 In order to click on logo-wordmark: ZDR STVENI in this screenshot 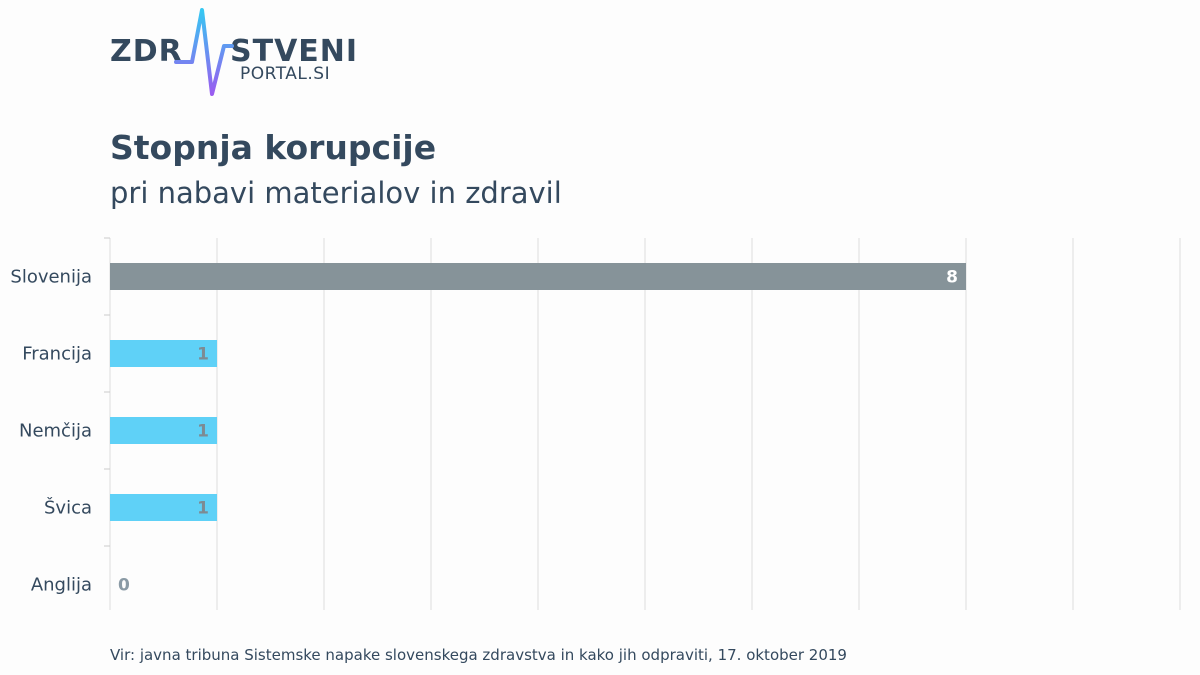, I will do `click(233, 51)`.